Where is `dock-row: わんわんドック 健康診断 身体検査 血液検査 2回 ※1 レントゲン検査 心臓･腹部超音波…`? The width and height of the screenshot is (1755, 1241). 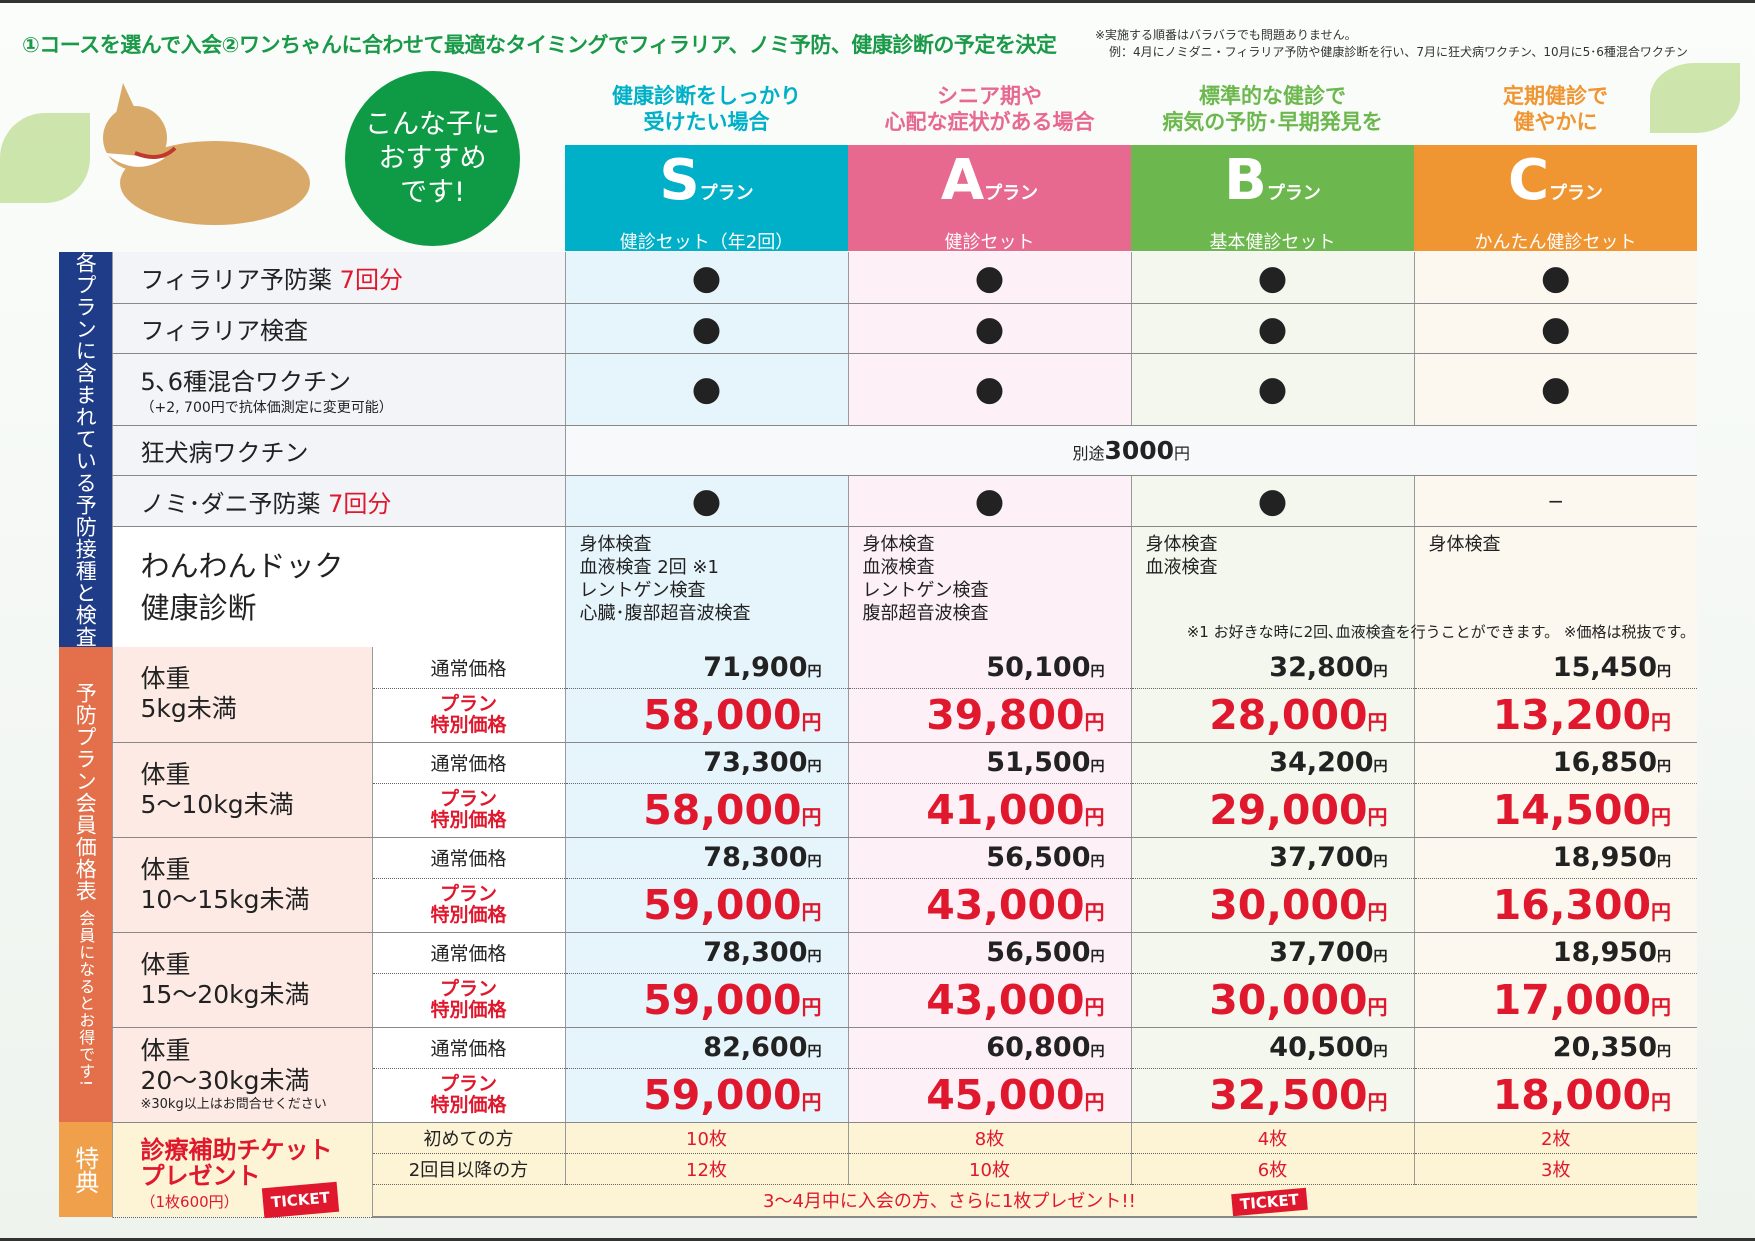 dock-row: わんわんドック 健康診断 身体検査 血液検査 2回 ※1 レントゲン検査 心臓･腹部超音波… is located at coordinates (878, 587).